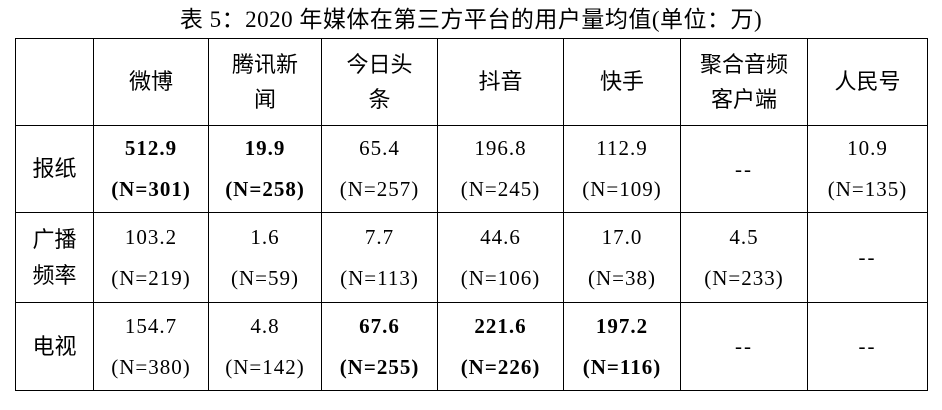  I want to click on cell-sample-size: (N=38), so click(622, 277).